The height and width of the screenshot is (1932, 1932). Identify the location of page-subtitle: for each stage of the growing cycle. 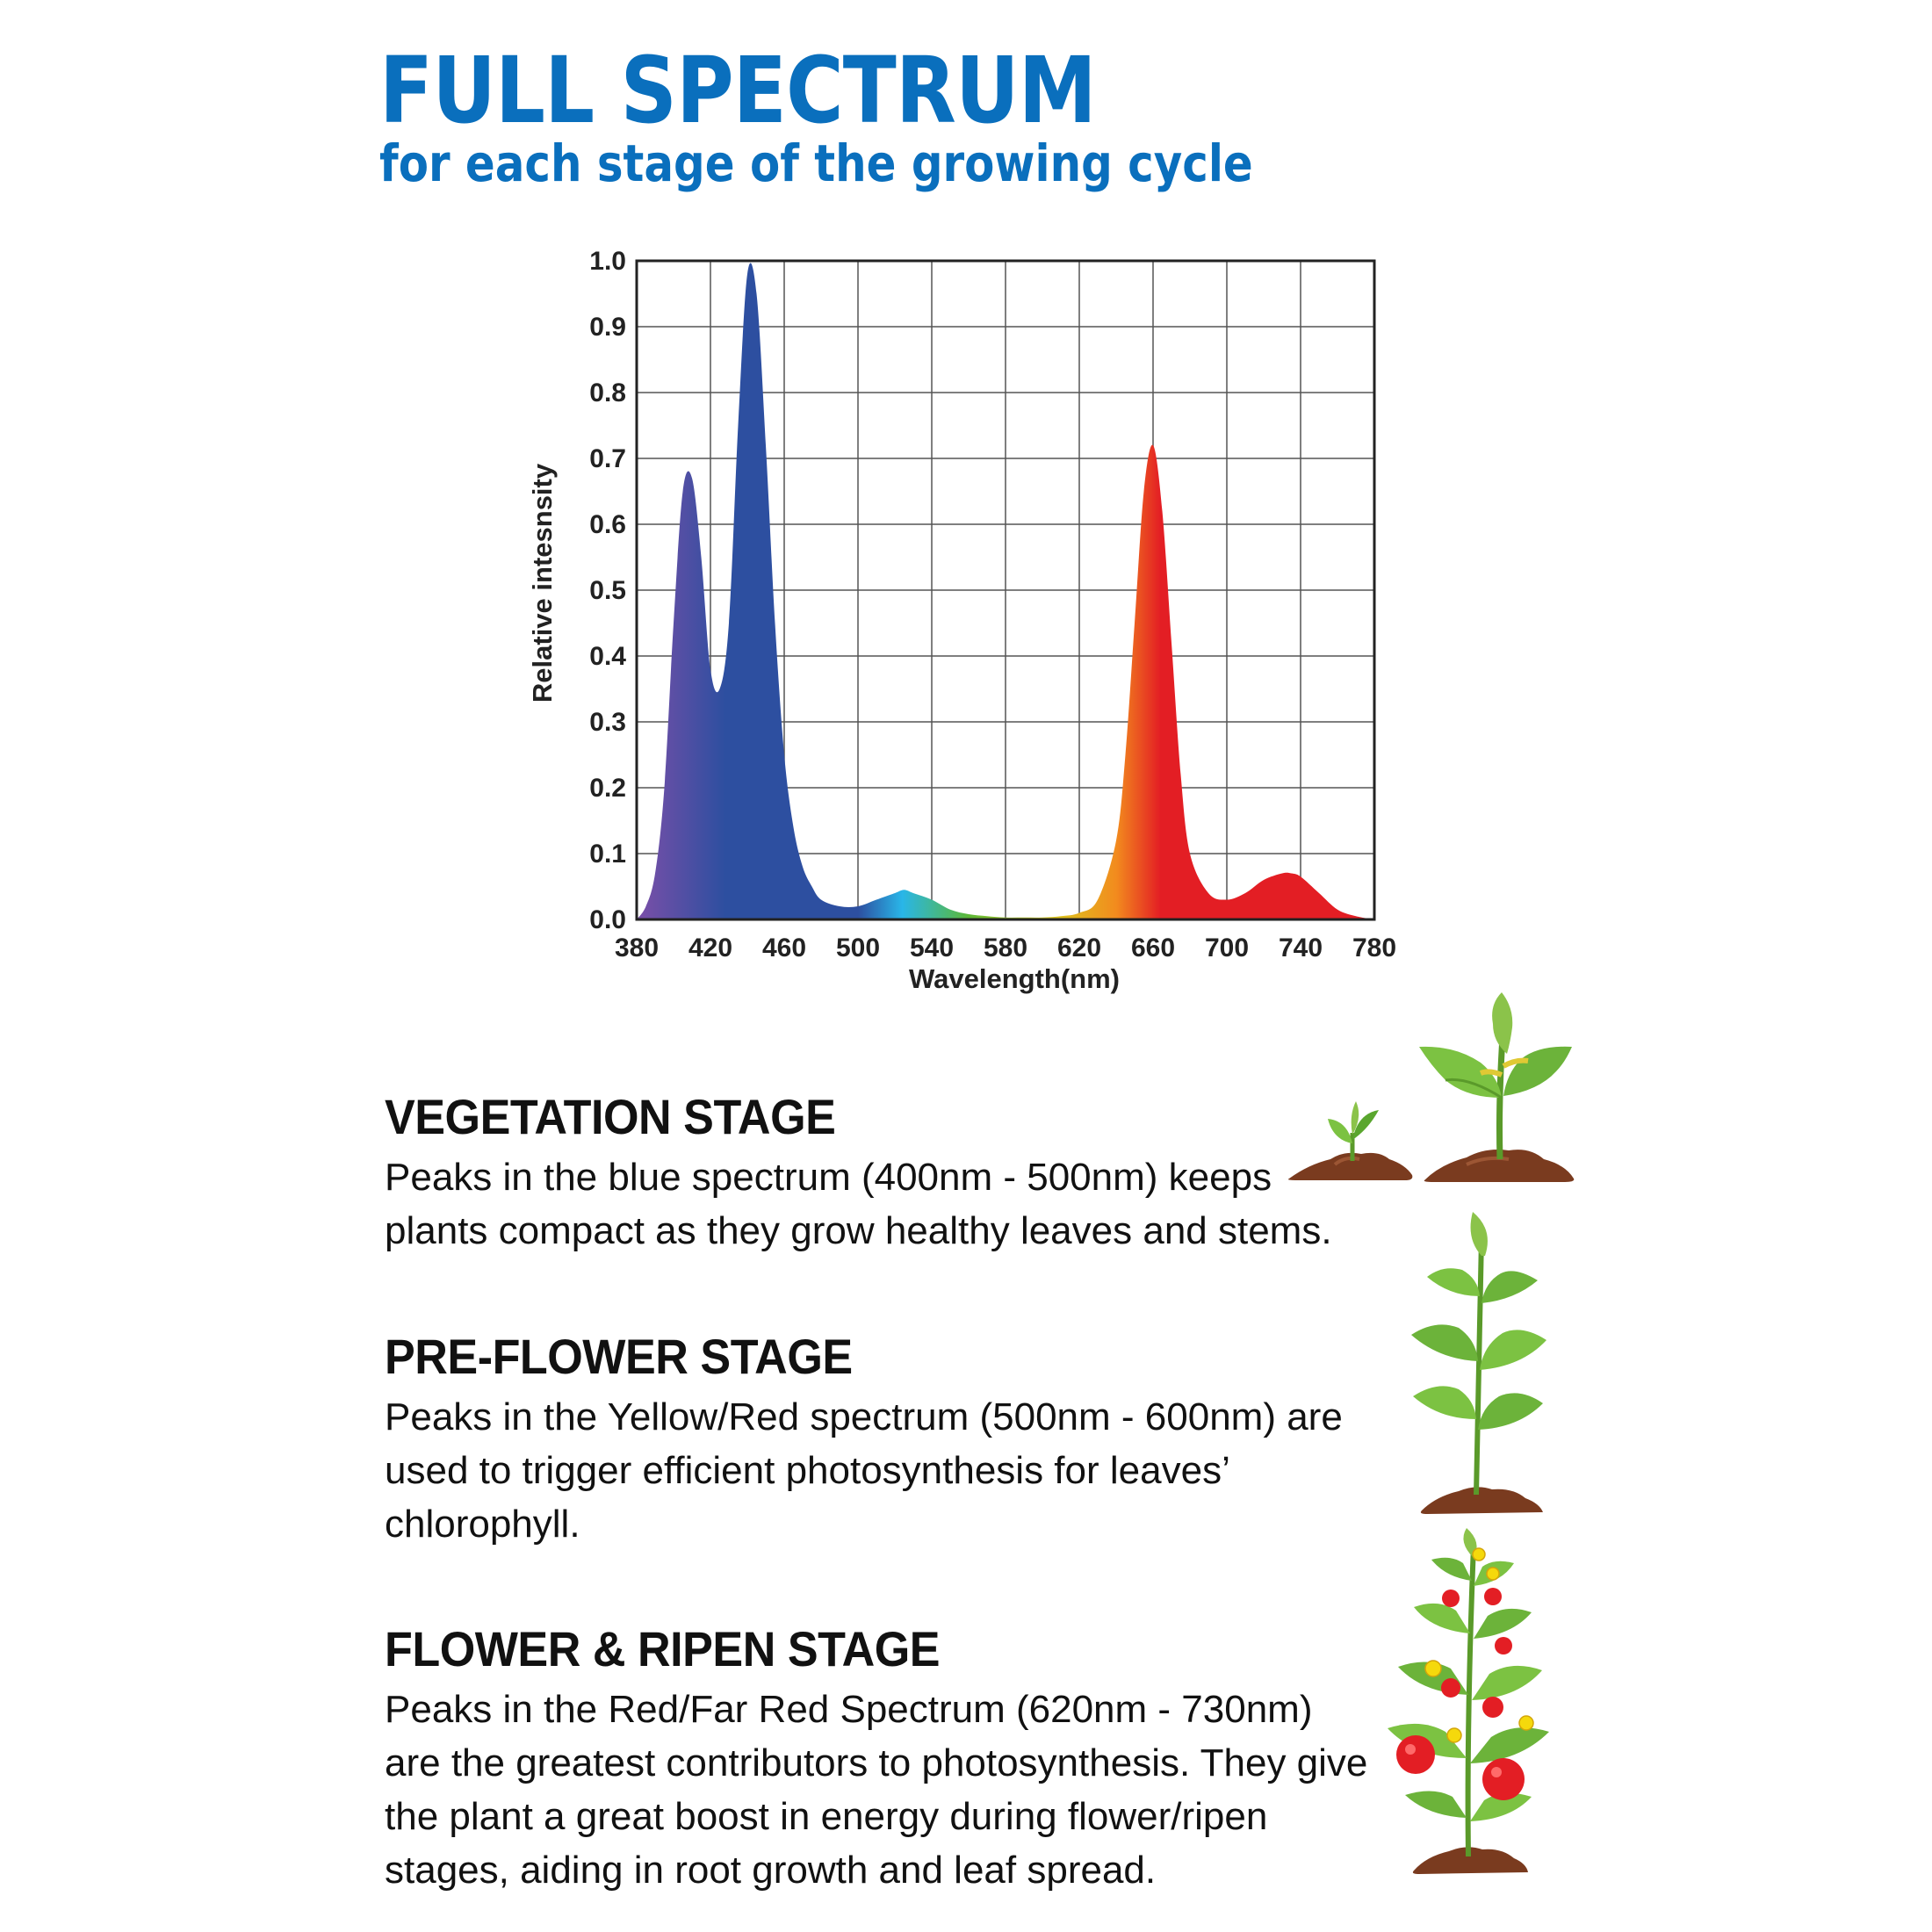
(816, 163).